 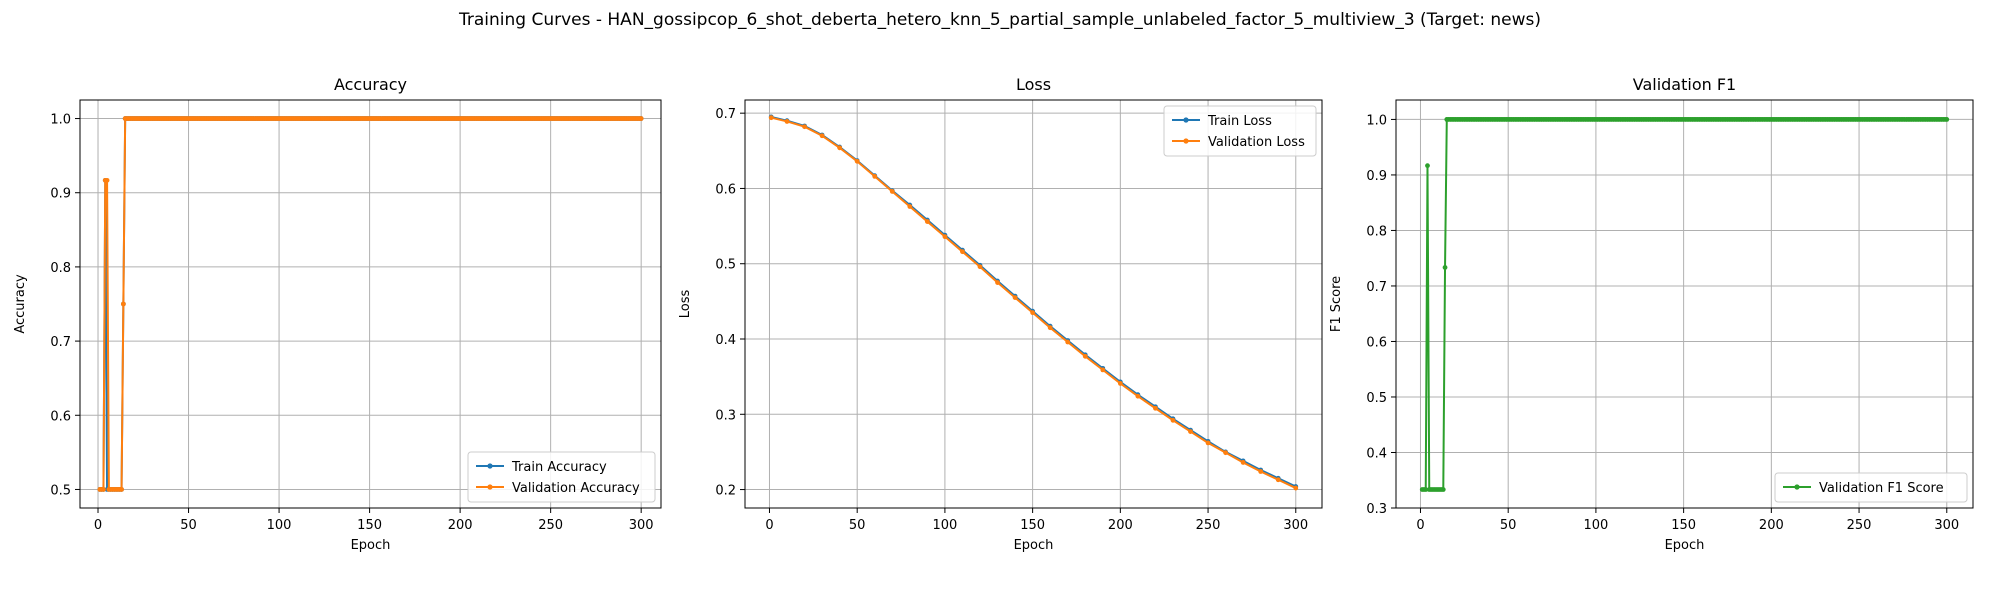 I want to click on legend-entry: Train Loss, so click(x=1239, y=121).